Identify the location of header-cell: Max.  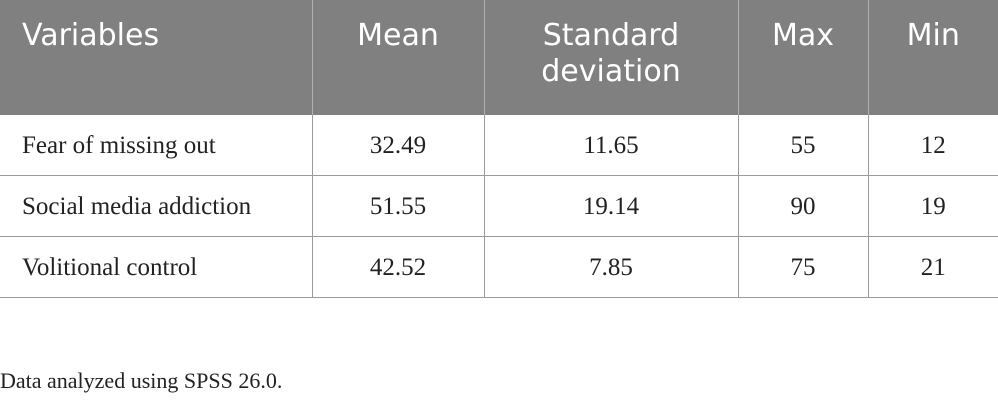
(803, 57).